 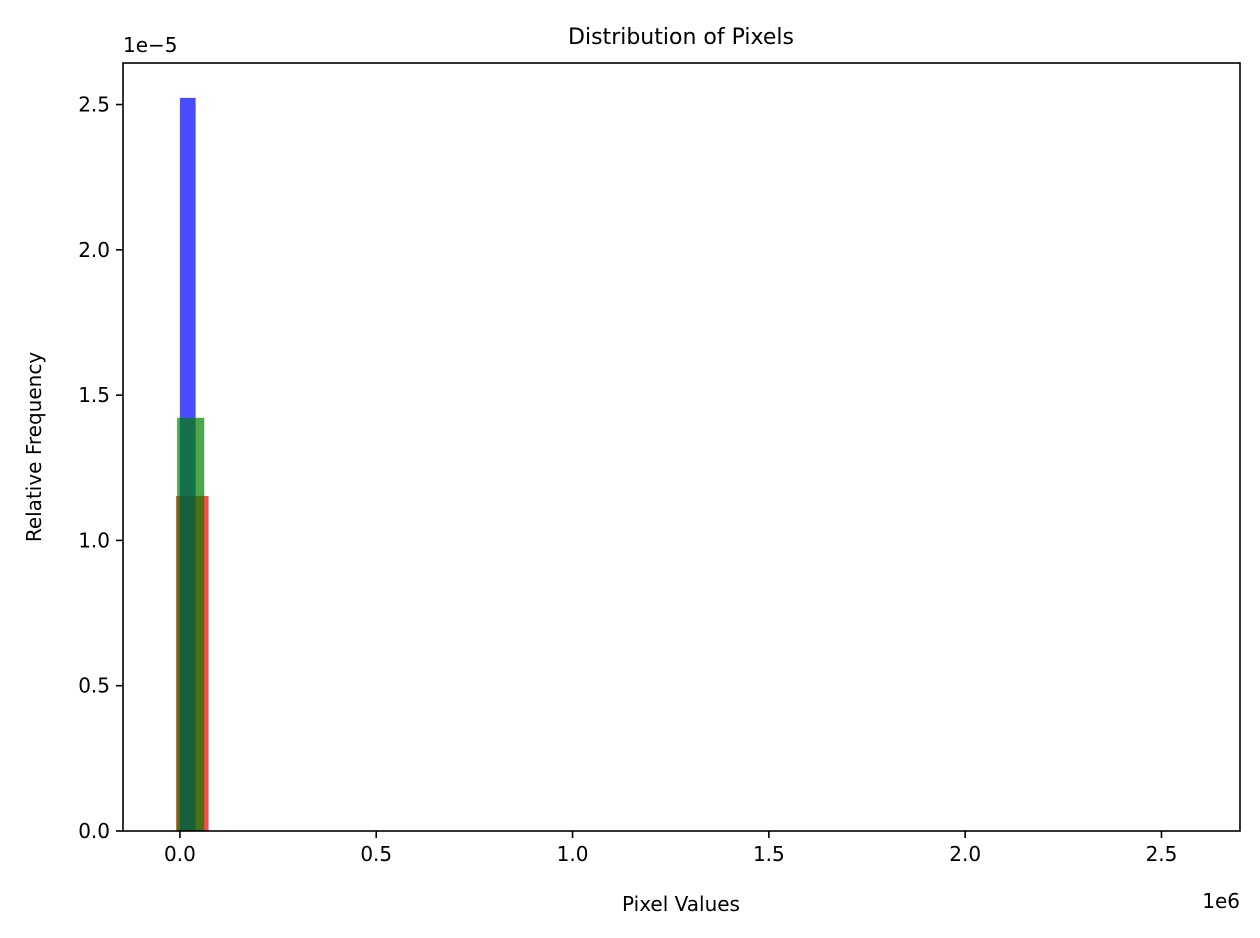 What do you see at coordinates (94, 540) in the screenshot?
I see `y-tick-label: 1.0` at bounding box center [94, 540].